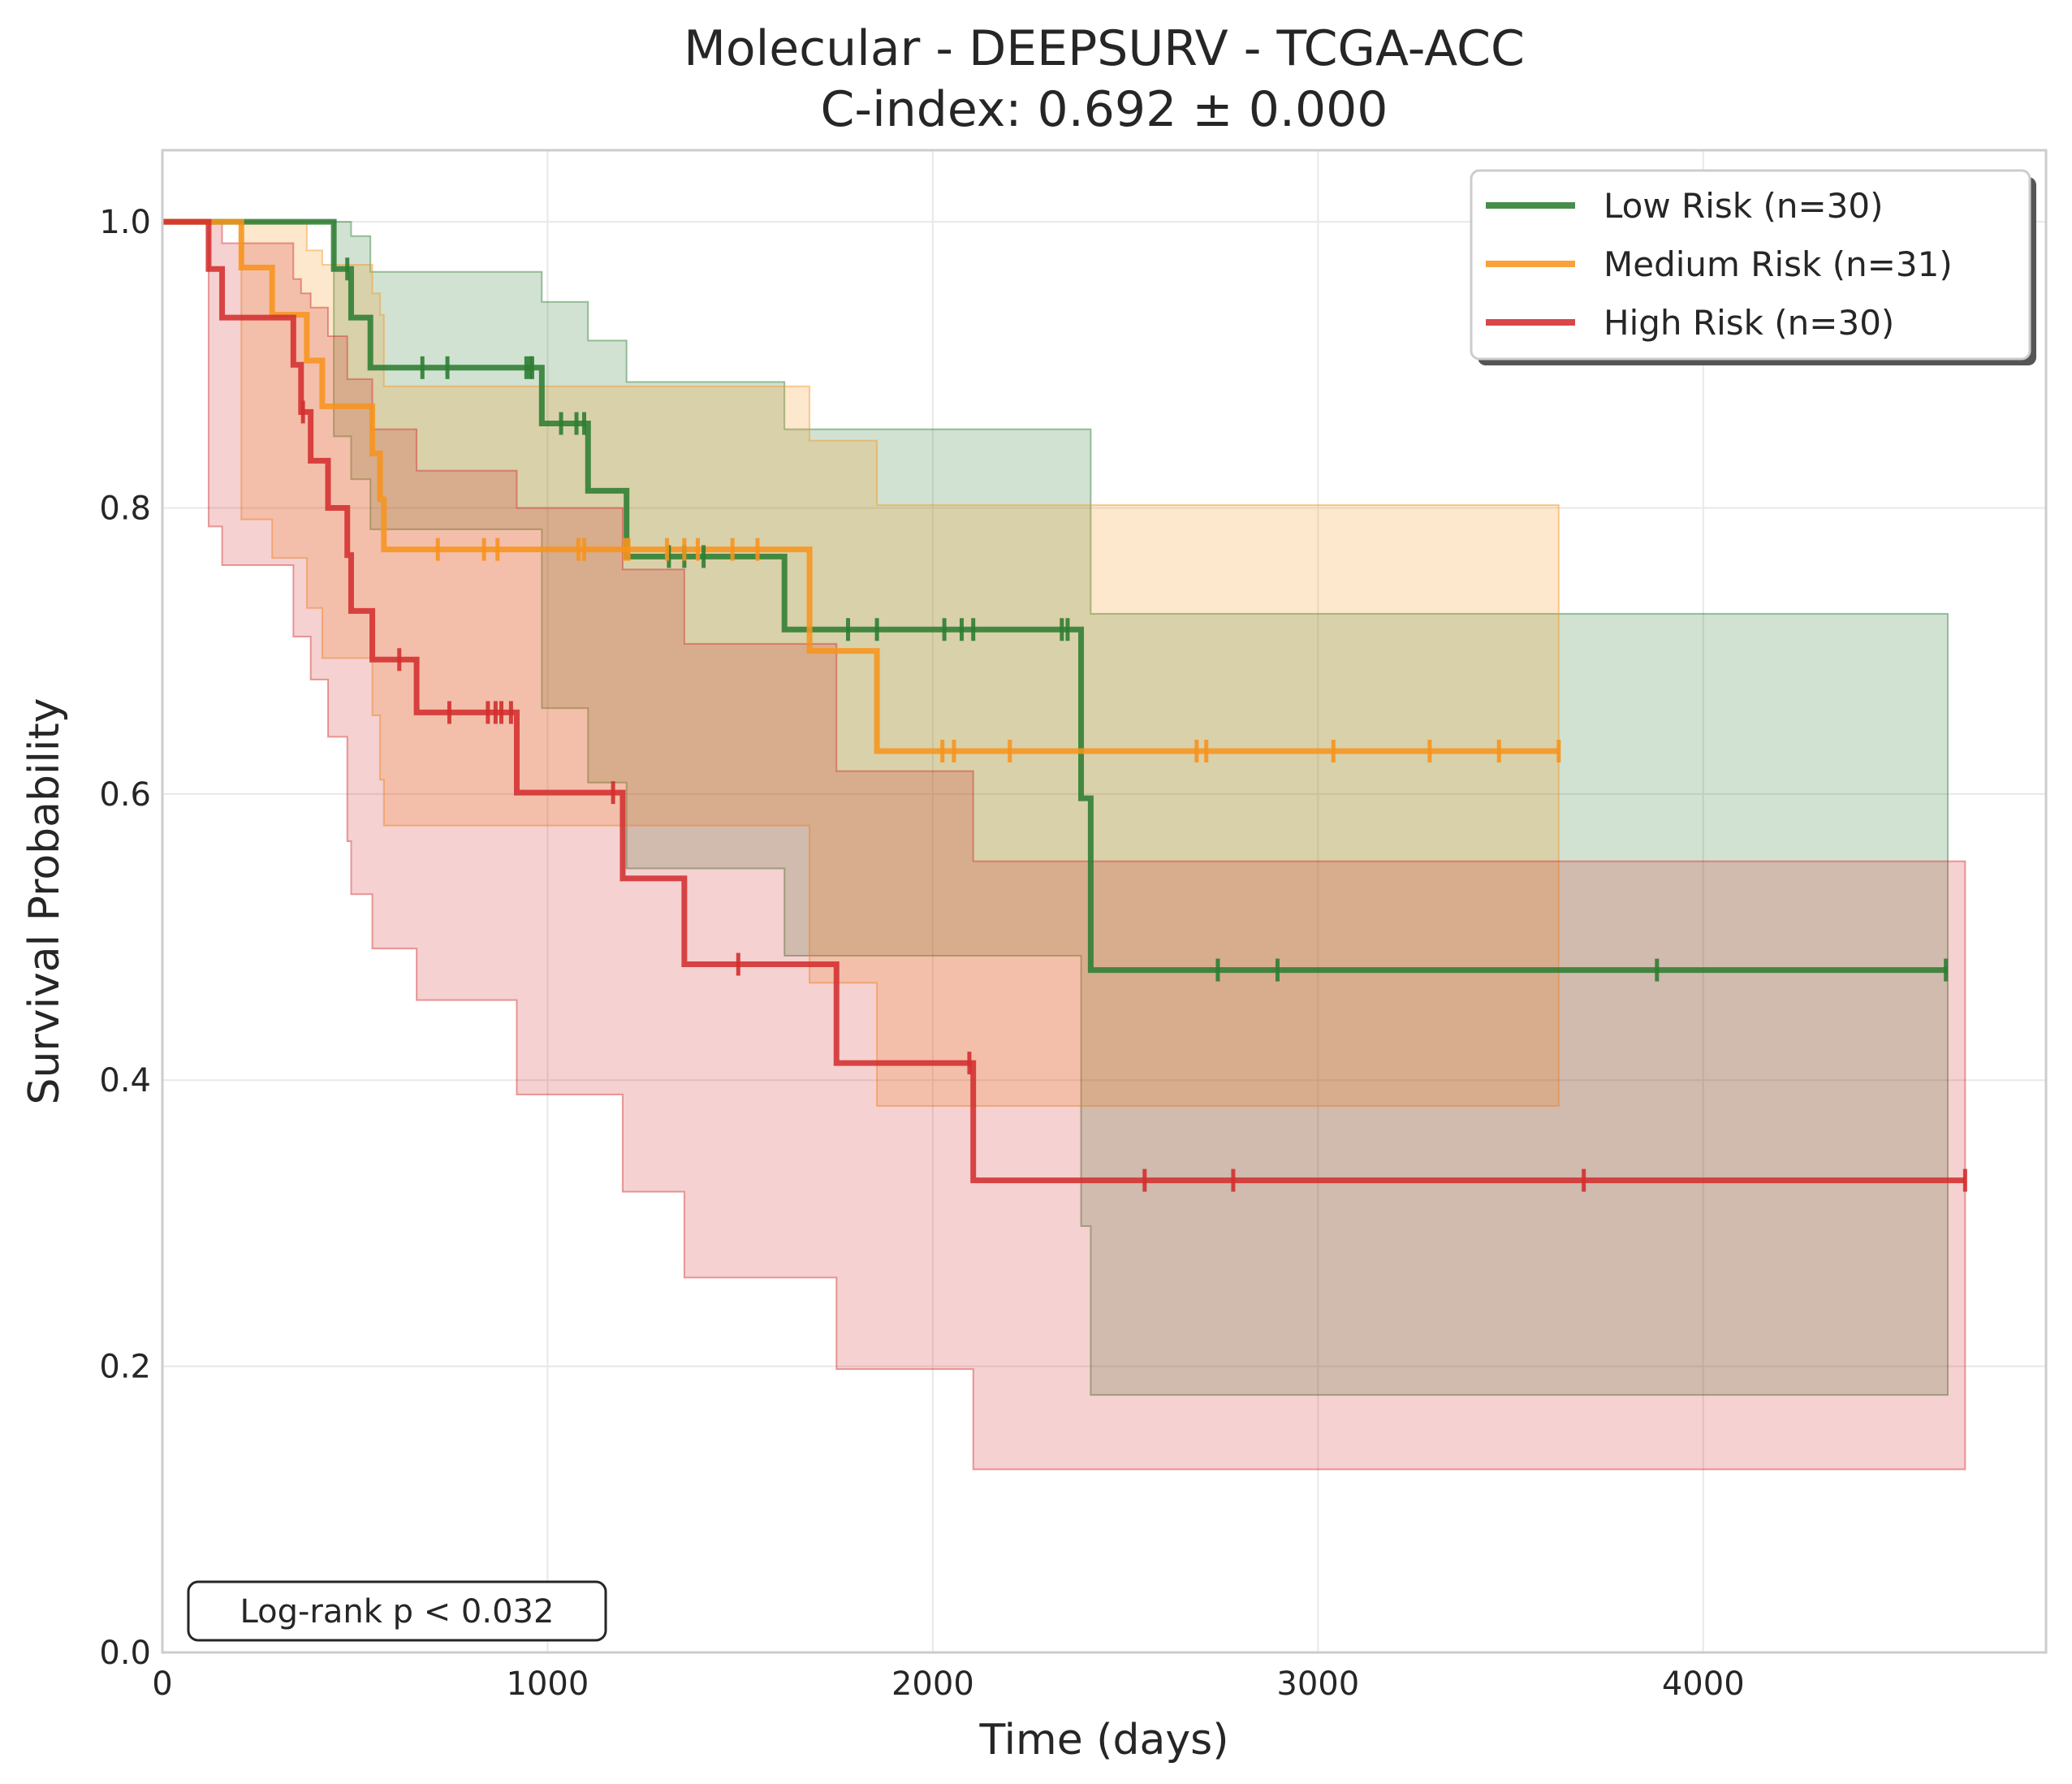 Image resolution: width=2072 pixels, height=1784 pixels. What do you see at coordinates (125, 938) in the screenshot?
I see `y-tick-labels: 0.0 0.2 0.4 0.6 0.8 1.0` at bounding box center [125, 938].